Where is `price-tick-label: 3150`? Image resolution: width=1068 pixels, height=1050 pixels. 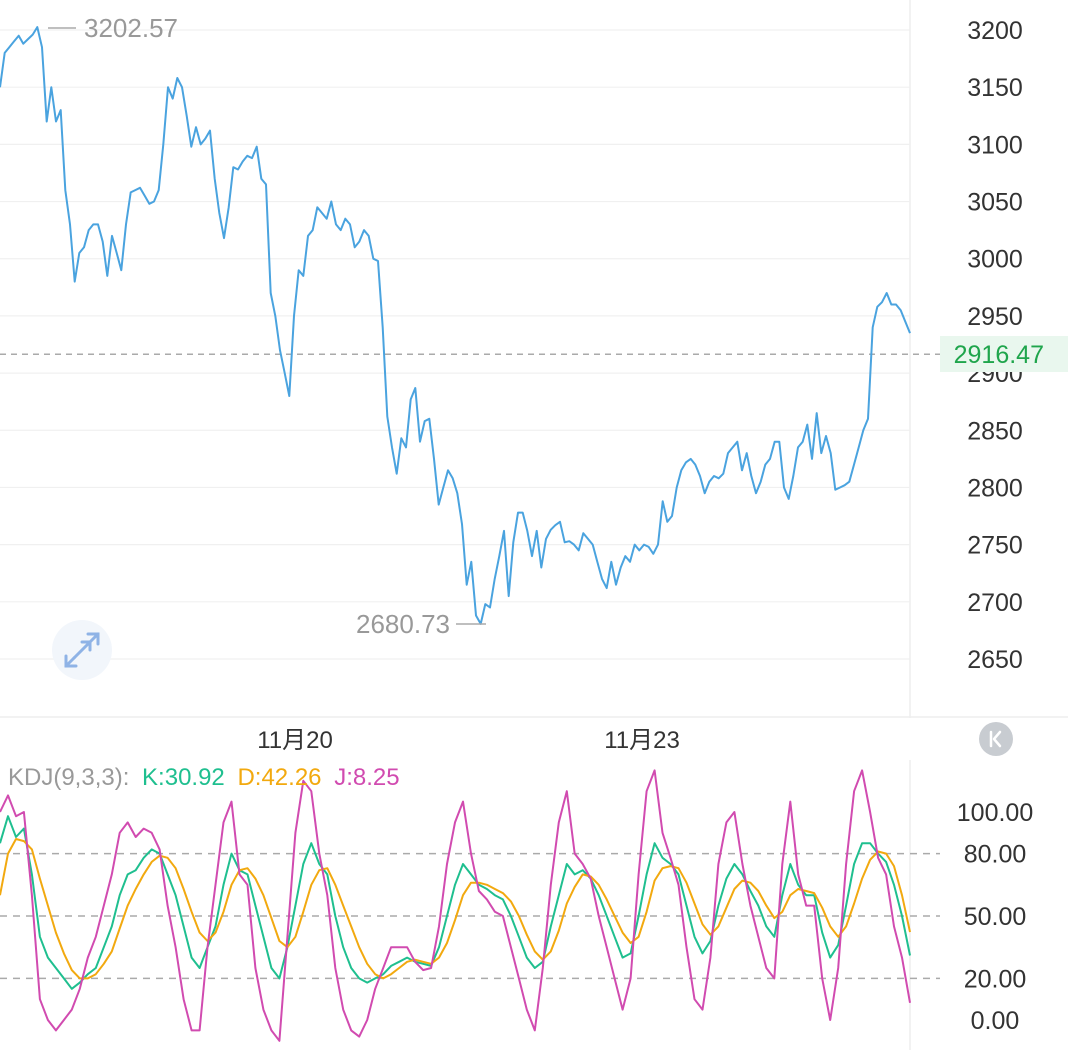 price-tick-label: 3150 is located at coordinates (995, 88).